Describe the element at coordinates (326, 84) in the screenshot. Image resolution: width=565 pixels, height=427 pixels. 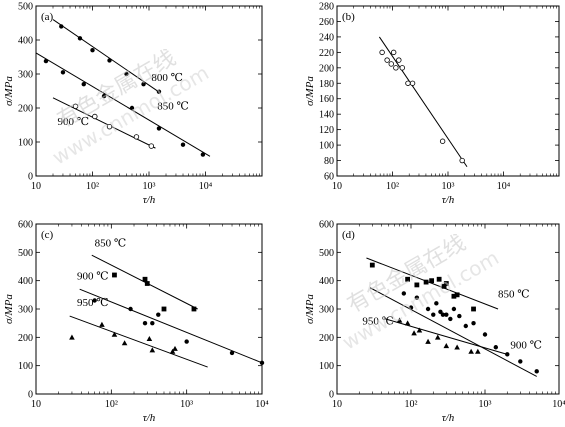
I see `y-tick-label: 180` at that location.